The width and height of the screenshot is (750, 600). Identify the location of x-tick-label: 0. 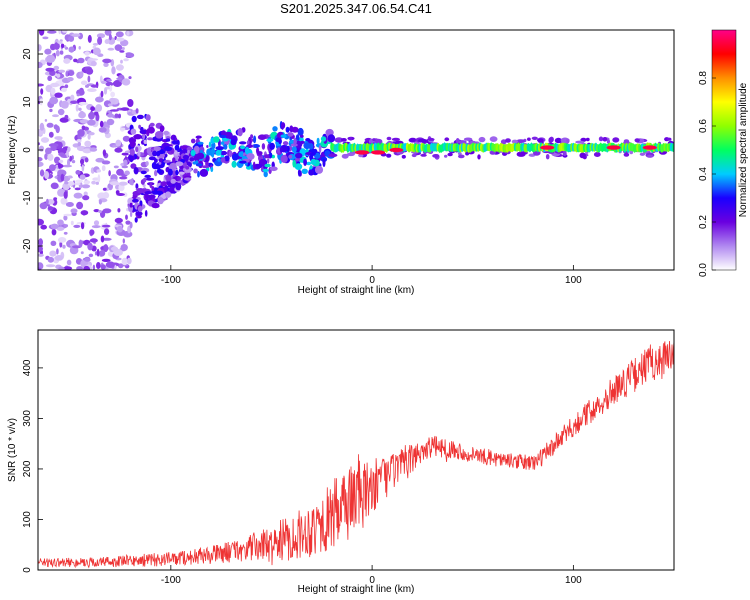
(372, 280).